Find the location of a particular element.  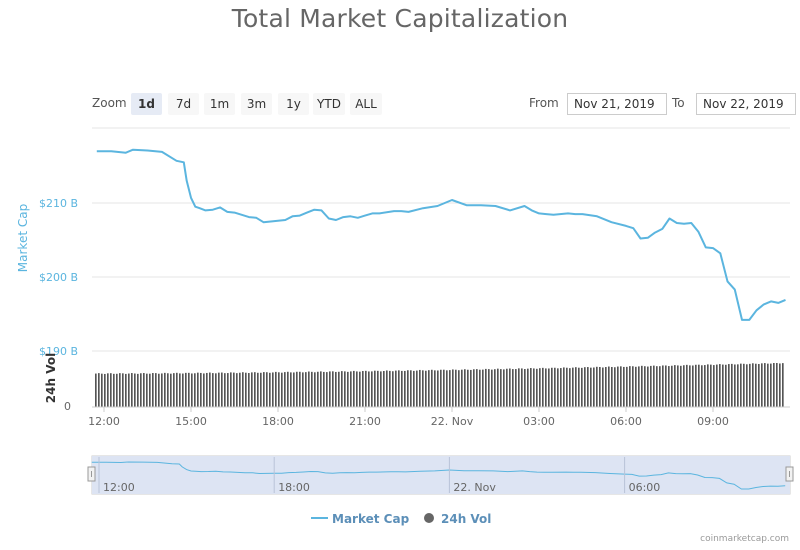

range-from-input: Nov 21, 2019 is located at coordinates (617, 104).